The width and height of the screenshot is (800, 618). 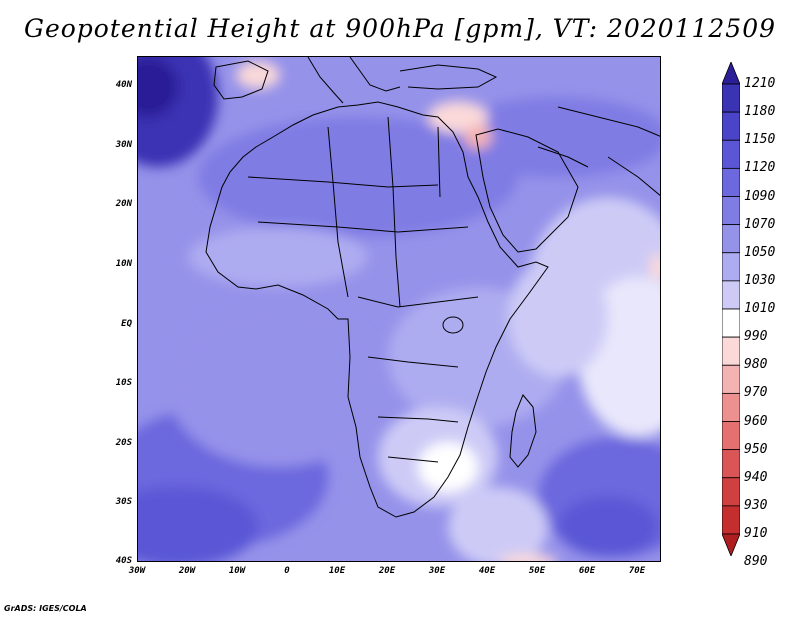 I want to click on lat-label: 10S, so click(x=123, y=383).